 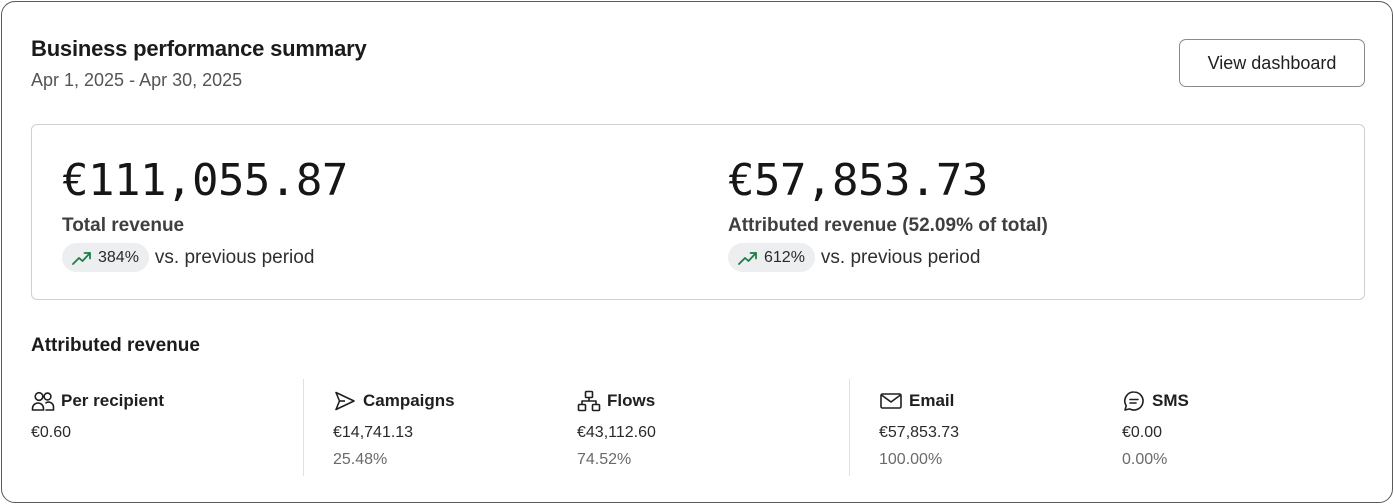 I want to click on total-revenue-amount: €111,055.87, so click(x=205, y=180).